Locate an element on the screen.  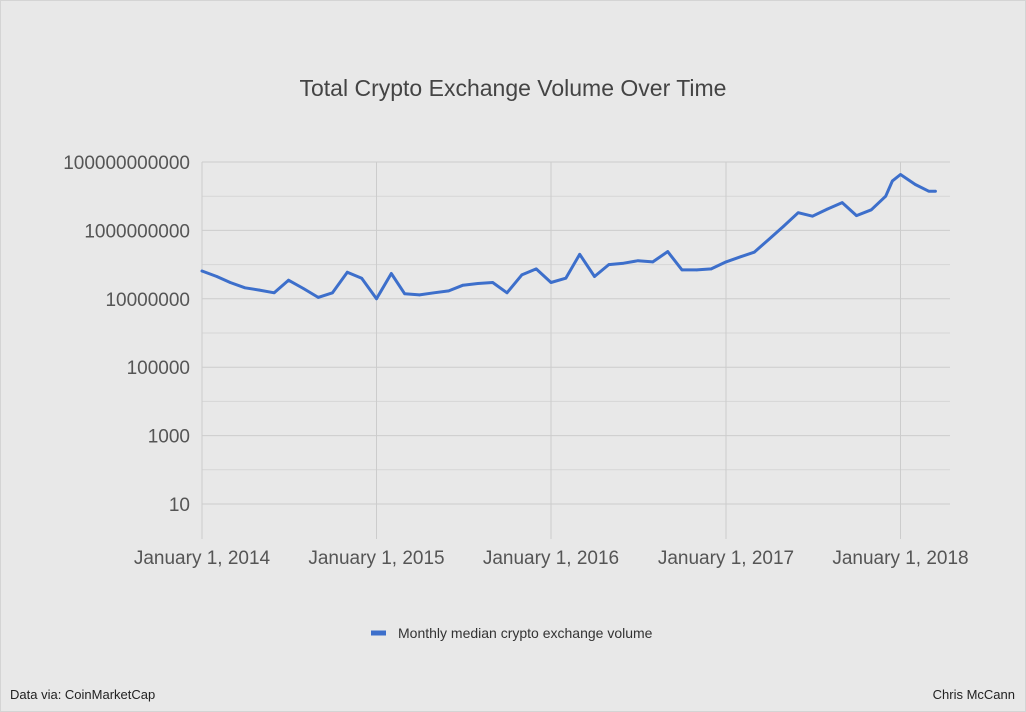
y-tick-label: 10000000 is located at coordinates (147, 300).